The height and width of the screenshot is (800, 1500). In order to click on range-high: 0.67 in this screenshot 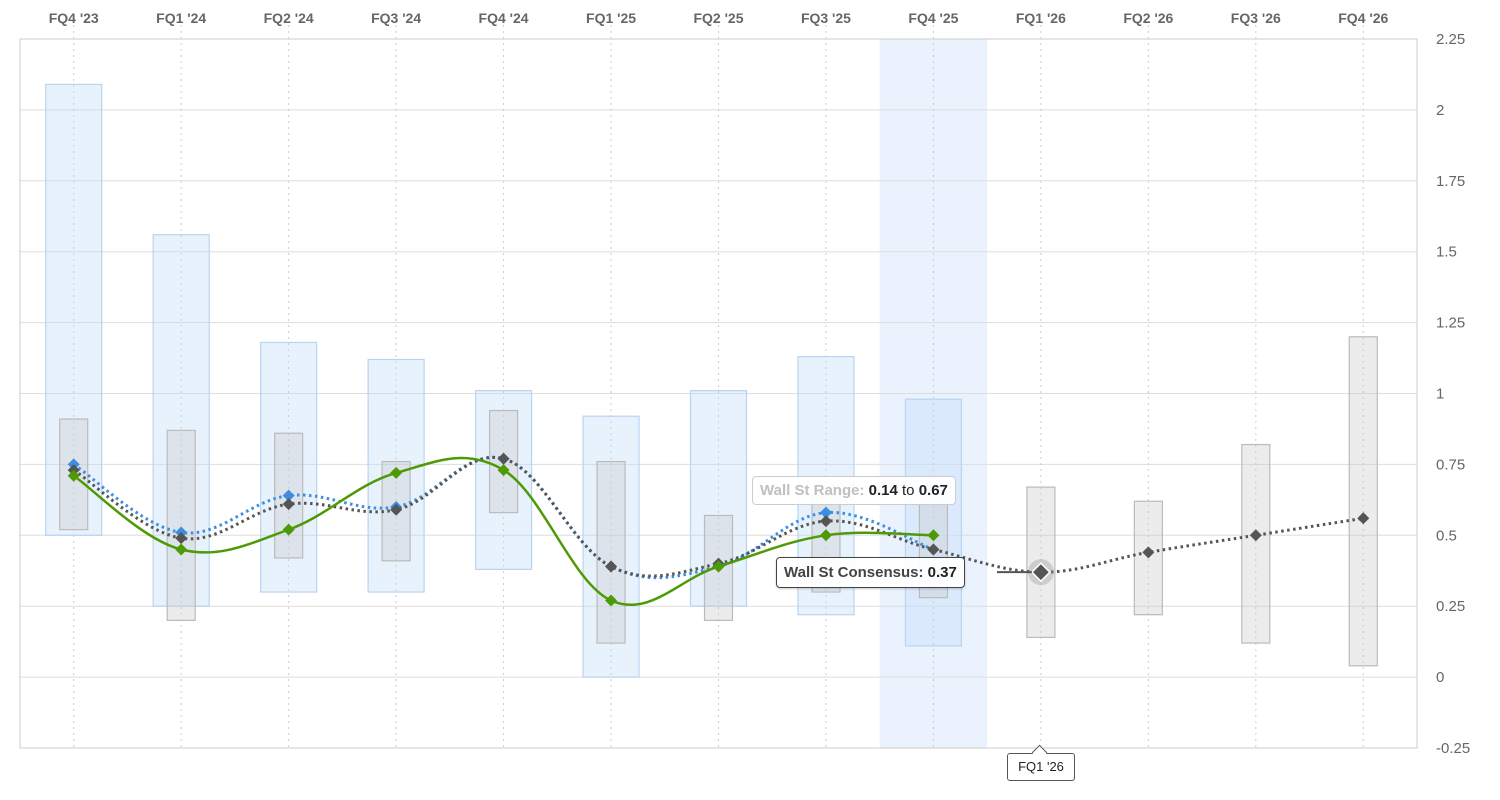, I will do `click(933, 490)`.